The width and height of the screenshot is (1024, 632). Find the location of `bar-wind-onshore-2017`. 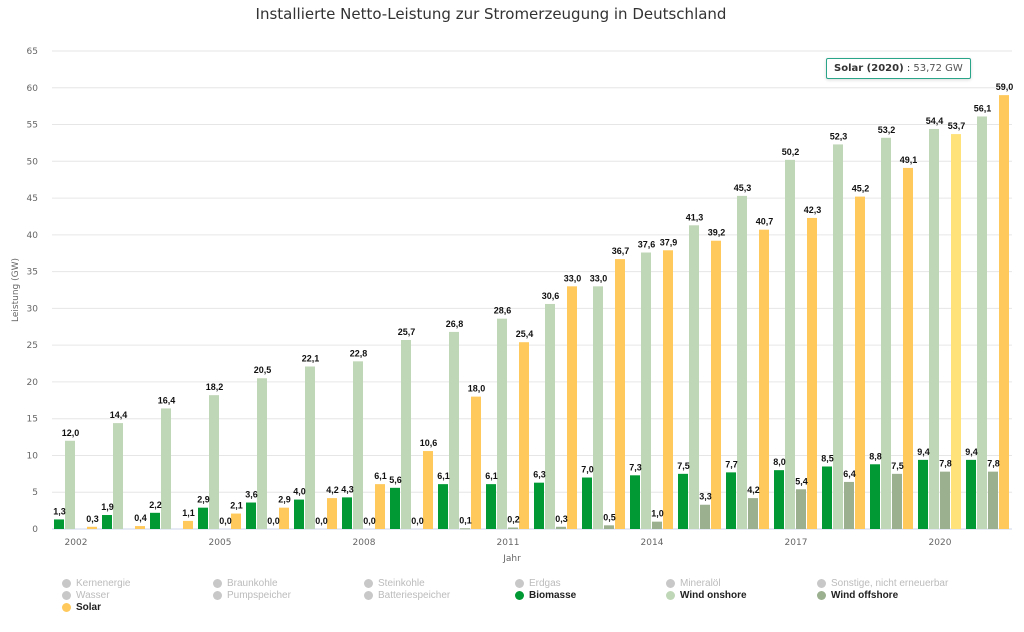

bar-wind-onshore-2017 is located at coordinates (790, 344).